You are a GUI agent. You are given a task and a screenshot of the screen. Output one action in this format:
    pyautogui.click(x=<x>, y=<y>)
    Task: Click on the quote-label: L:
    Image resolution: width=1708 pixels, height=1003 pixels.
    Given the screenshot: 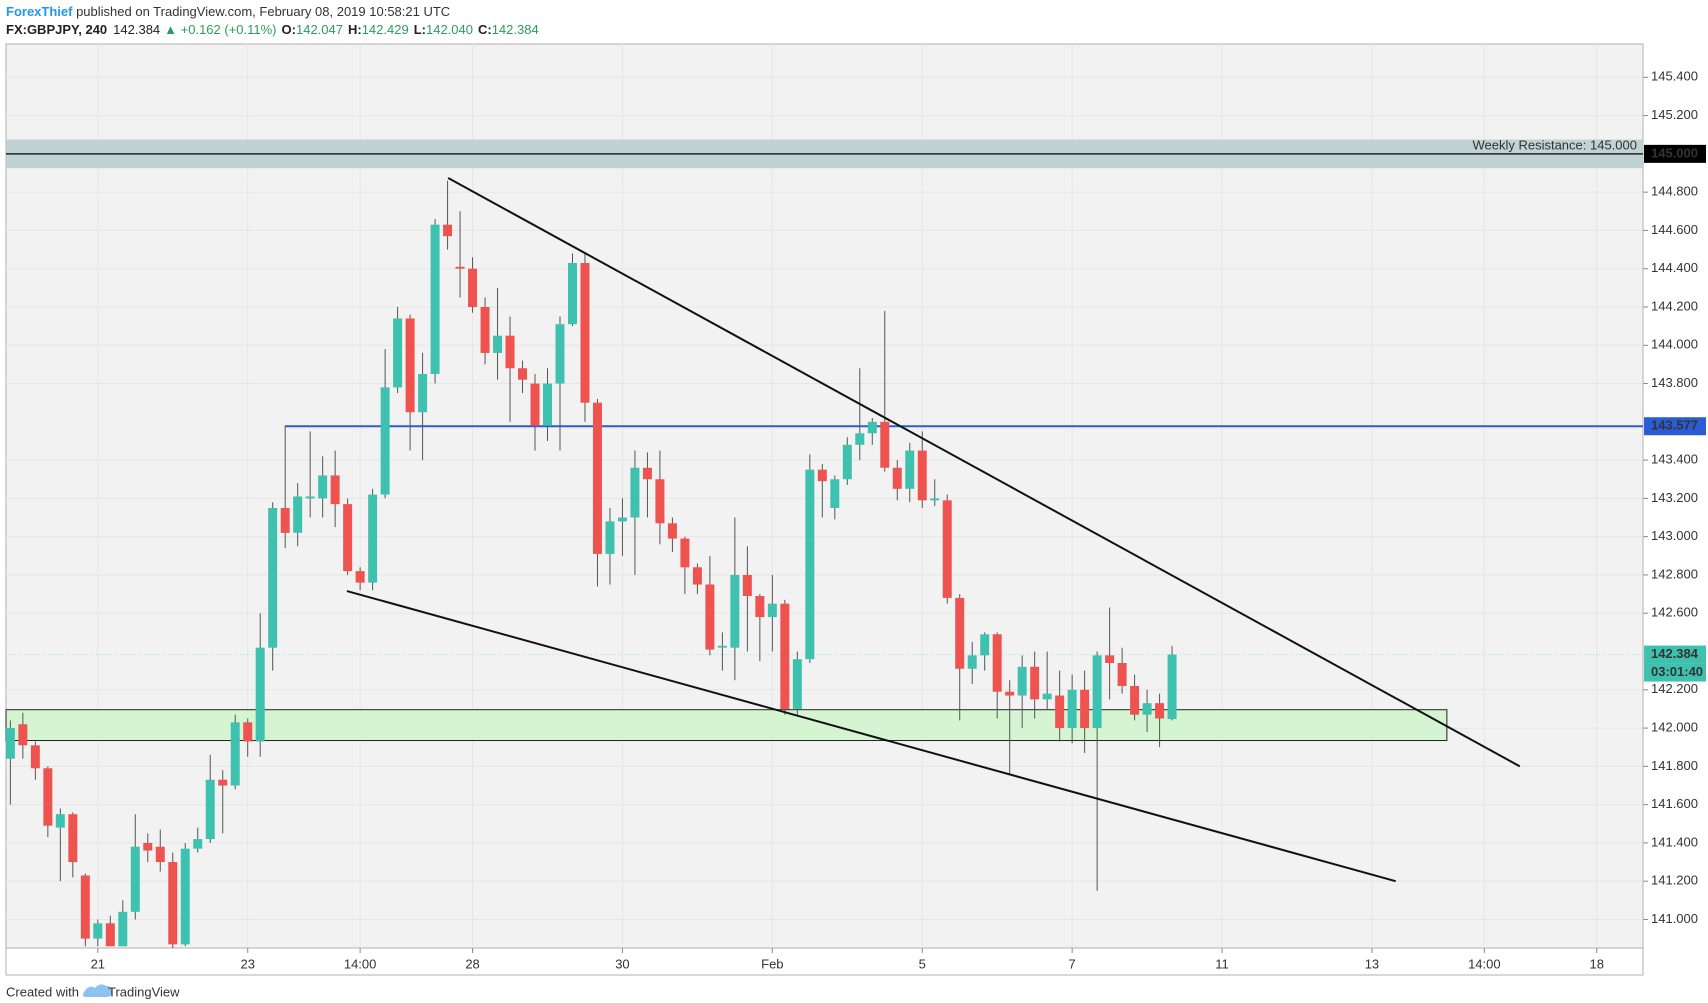 What is the action you would take?
    pyautogui.click(x=420, y=29)
    